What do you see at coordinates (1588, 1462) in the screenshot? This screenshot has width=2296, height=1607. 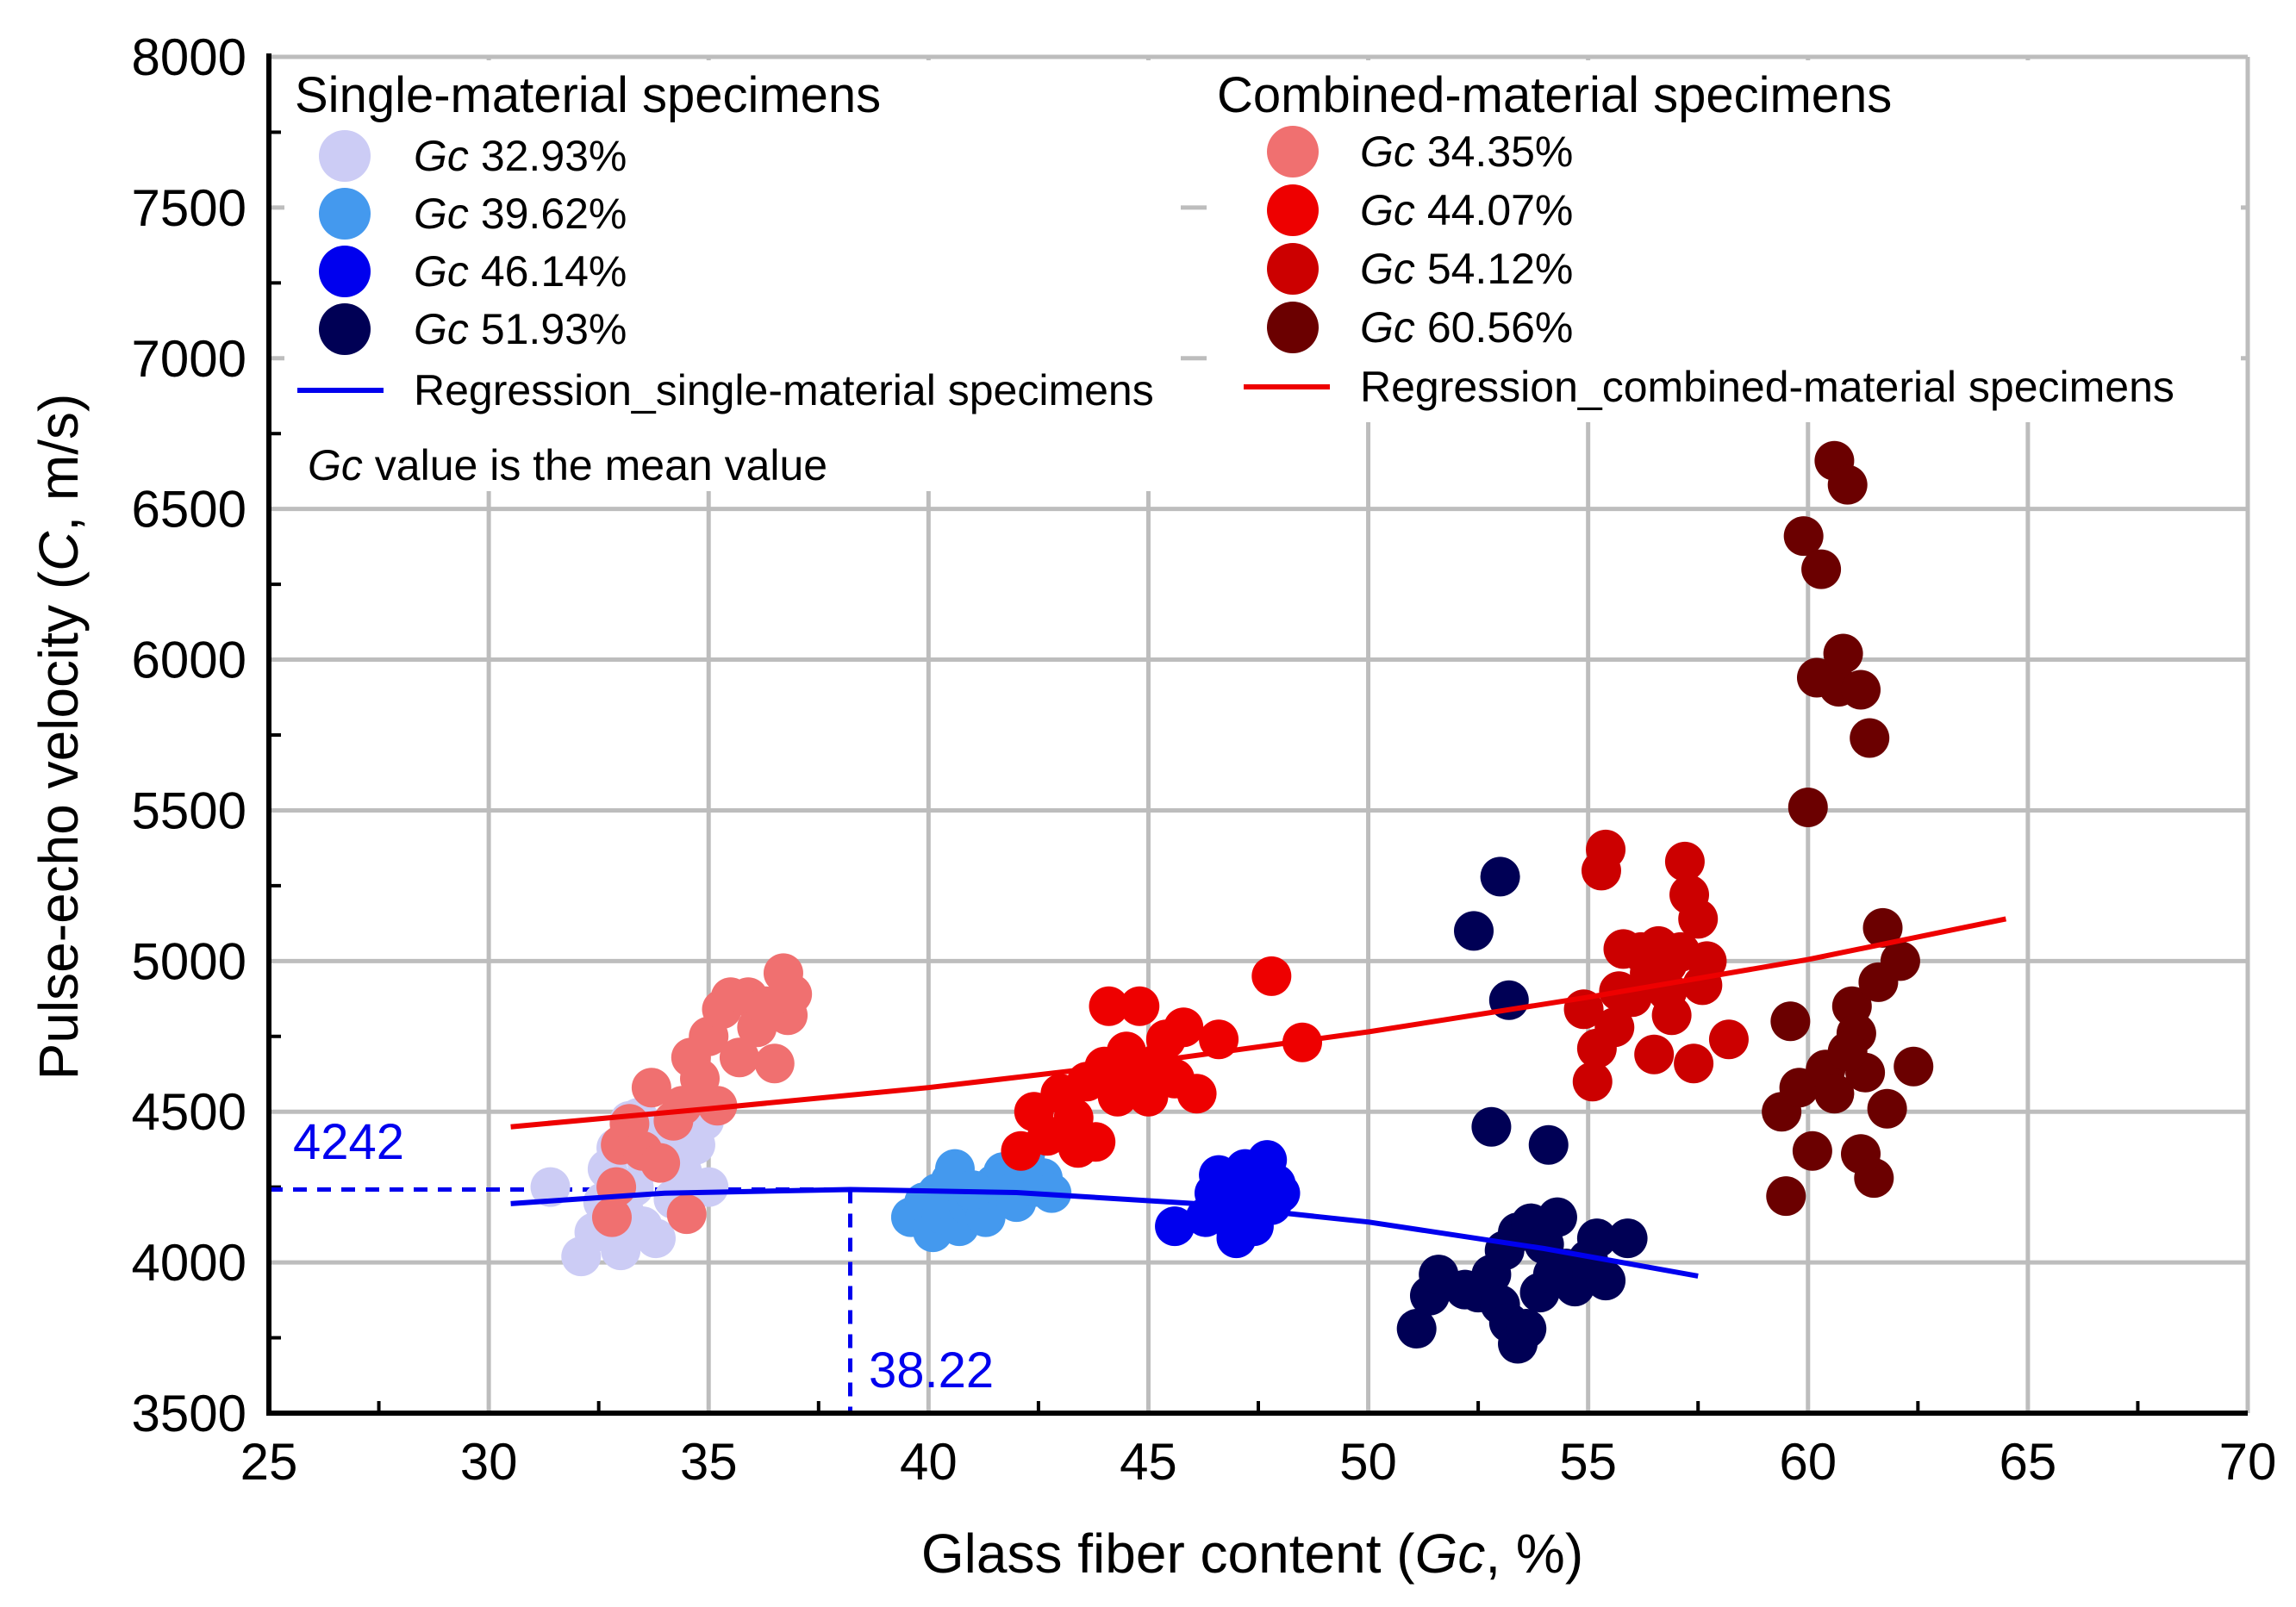 I see `x-tick-label: 55` at bounding box center [1588, 1462].